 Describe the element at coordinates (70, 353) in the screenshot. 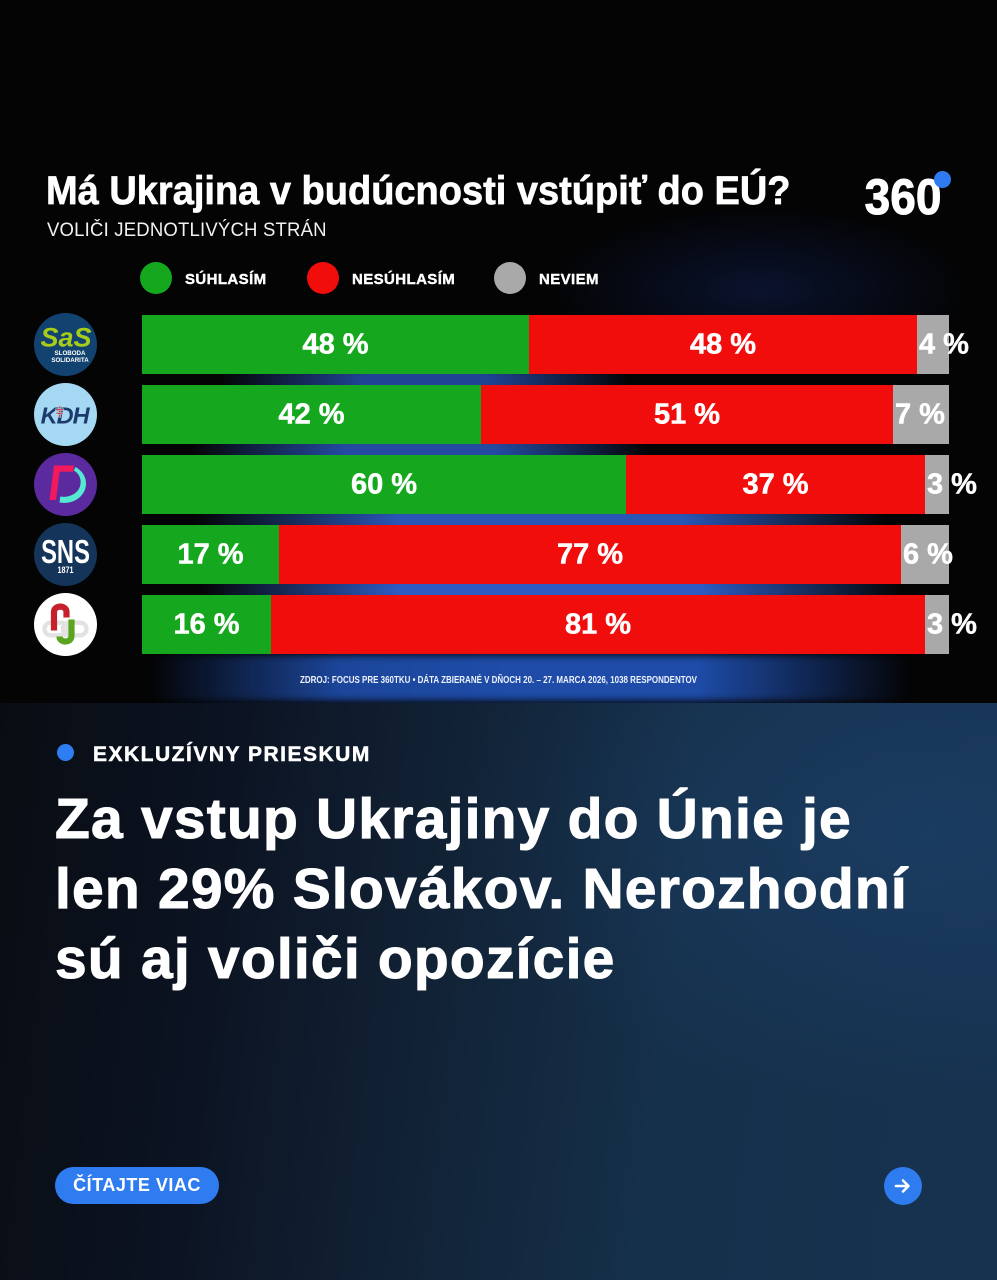

I see `svg-text: SLOBODA` at that location.